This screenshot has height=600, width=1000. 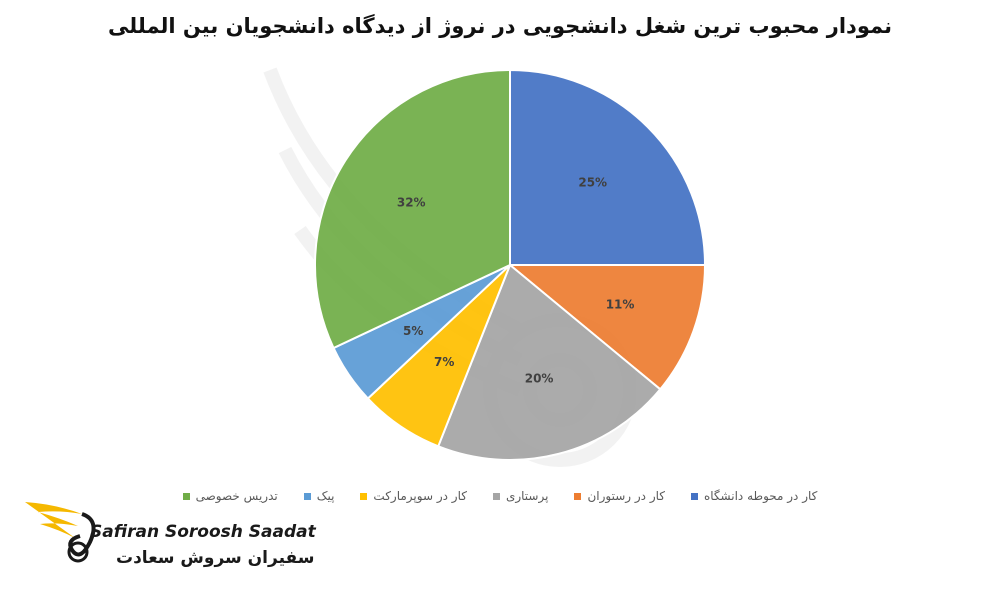 I want to click on phoenix-logo-icon, so click(x=60, y=532).